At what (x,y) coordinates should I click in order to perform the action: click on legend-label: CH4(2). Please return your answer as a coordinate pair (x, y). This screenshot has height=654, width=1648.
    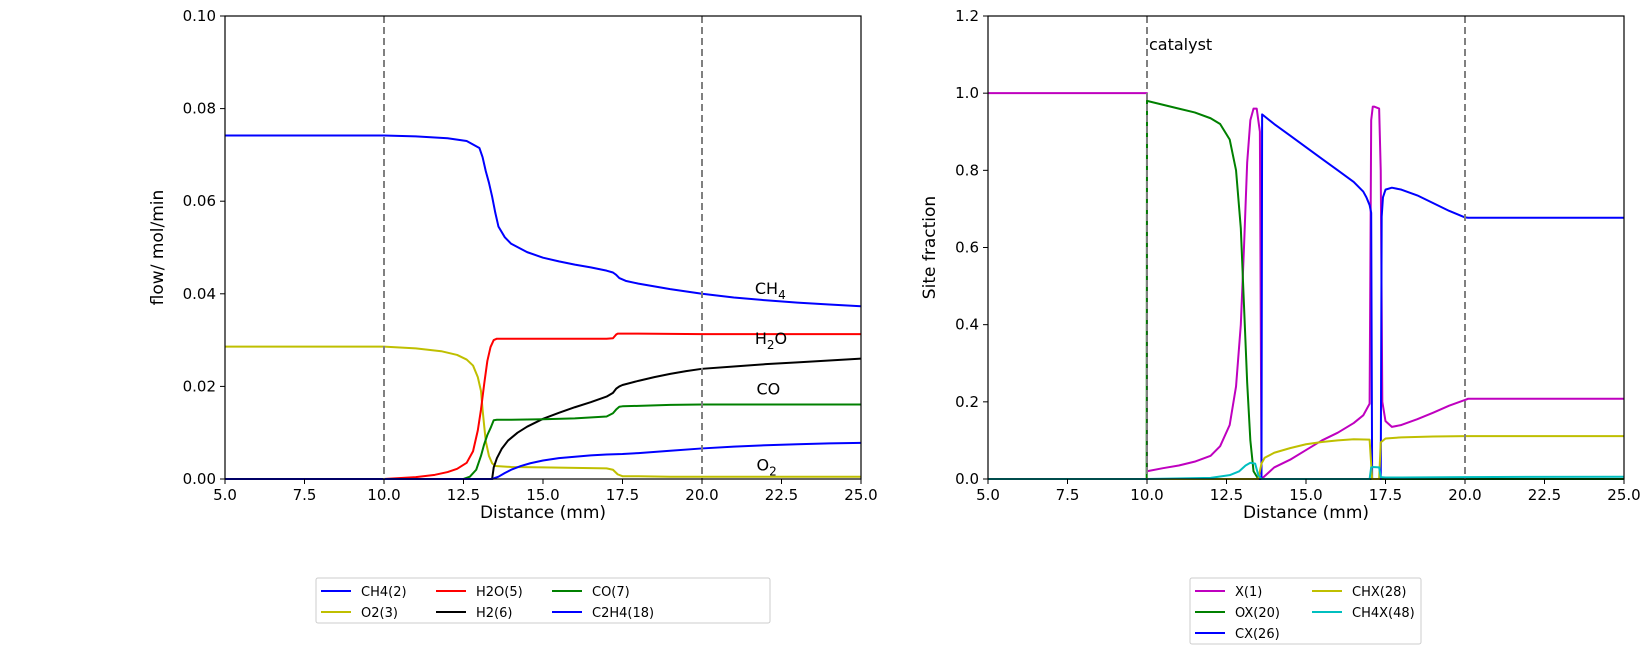
    Looking at the image, I should click on (384, 592).